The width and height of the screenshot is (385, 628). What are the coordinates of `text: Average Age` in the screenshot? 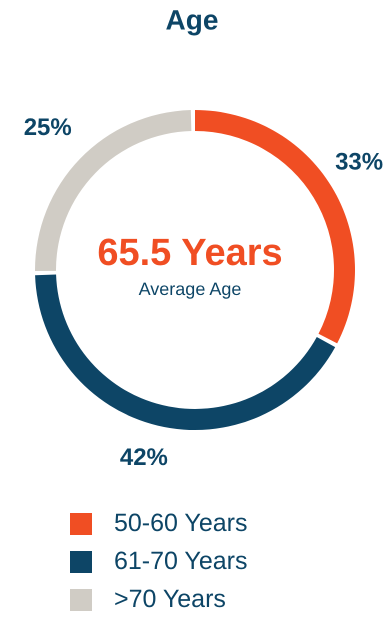 It's located at (190, 289).